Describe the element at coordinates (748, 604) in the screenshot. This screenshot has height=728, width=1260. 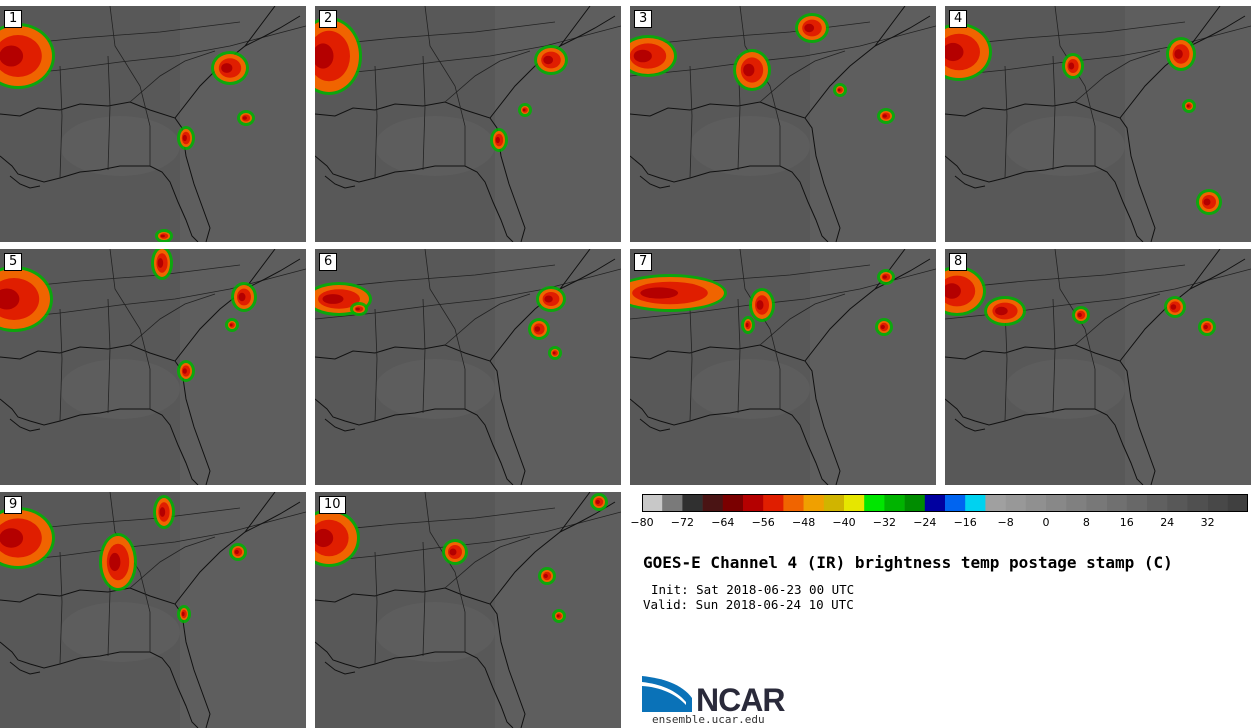
I see `valid-time: Valid: Sun 2018-06-24 10 UTC` at that location.